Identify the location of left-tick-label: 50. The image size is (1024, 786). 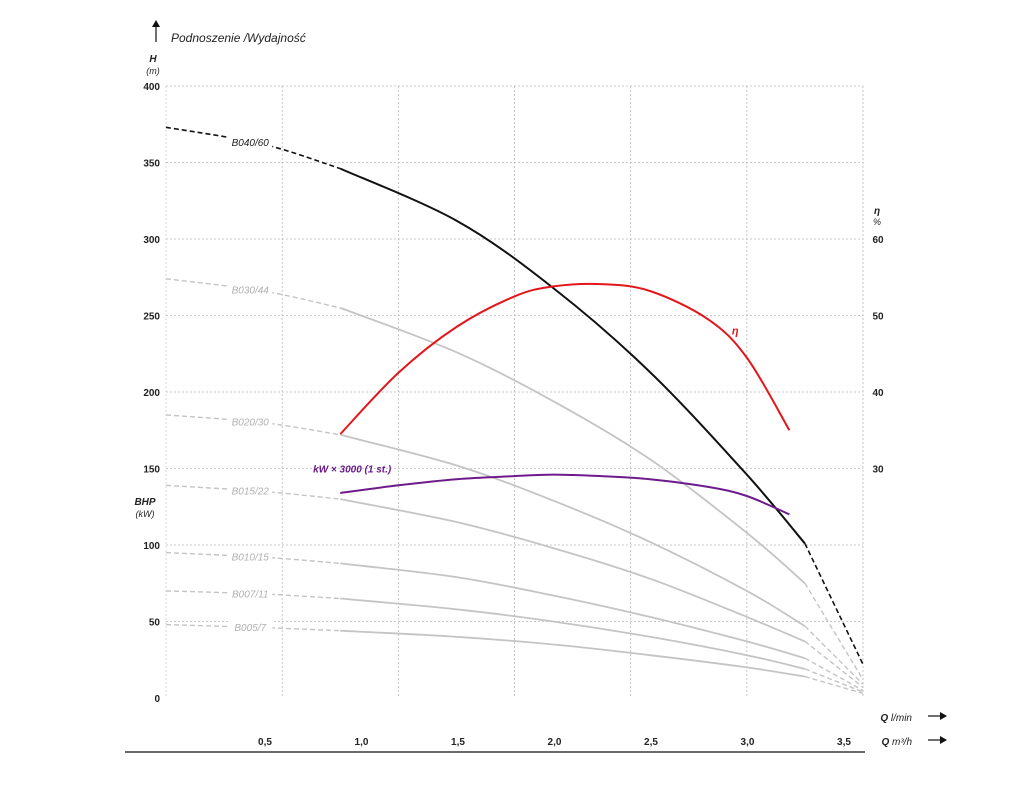
(155, 623).